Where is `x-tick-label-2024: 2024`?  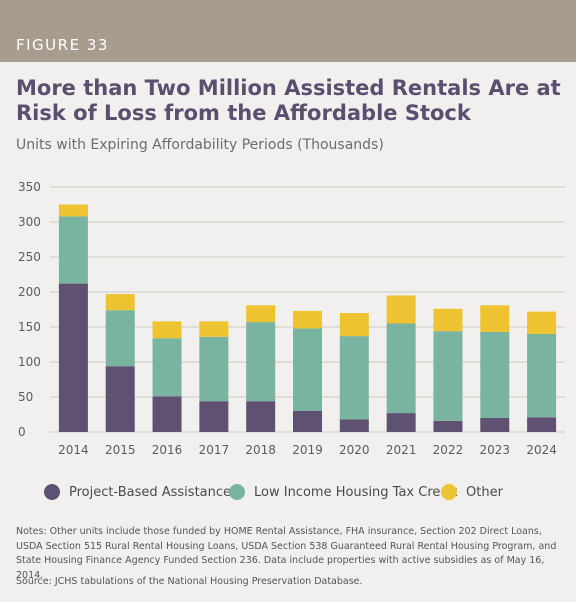
x-tick-label-2024: 2024 is located at coordinates (541, 450).